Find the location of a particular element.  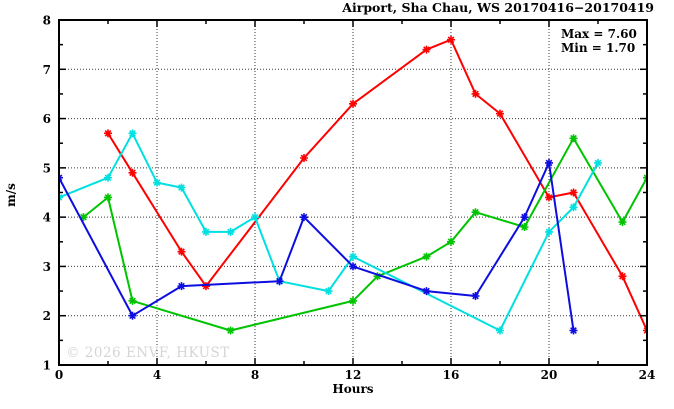

y-tick-label: 7 is located at coordinates (47, 70).